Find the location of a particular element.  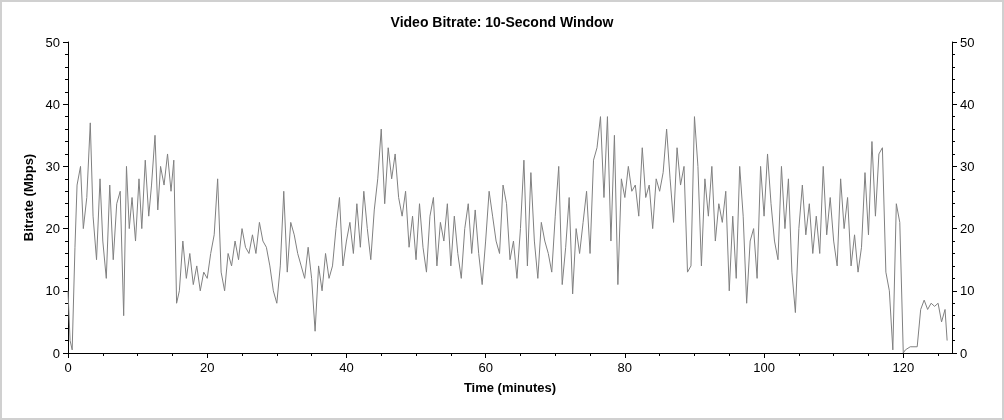

y-tick-label: 10 is located at coordinates (52, 291).